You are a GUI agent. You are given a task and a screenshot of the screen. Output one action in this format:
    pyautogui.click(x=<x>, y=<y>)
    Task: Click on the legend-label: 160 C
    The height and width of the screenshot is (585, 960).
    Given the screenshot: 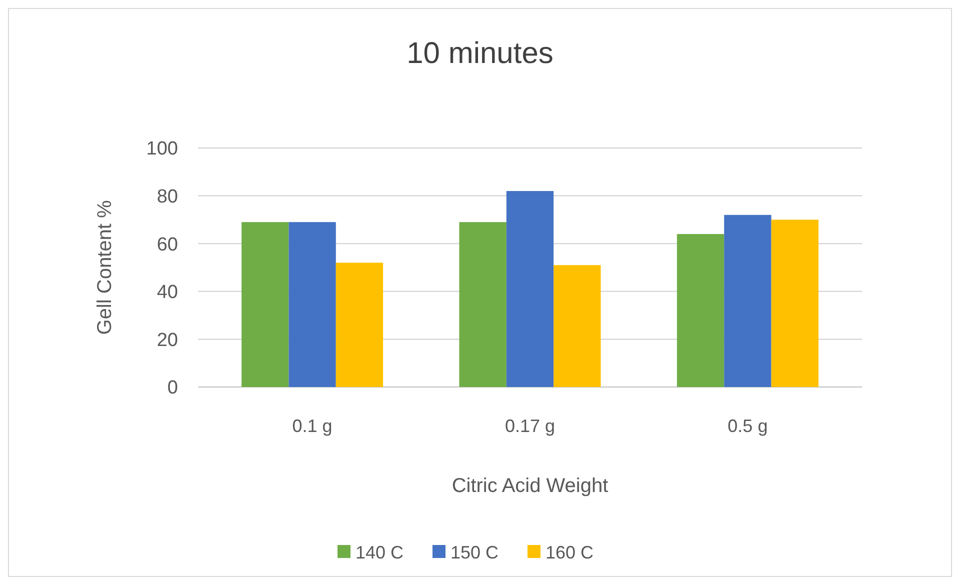 What is the action you would take?
    pyautogui.click(x=570, y=552)
    